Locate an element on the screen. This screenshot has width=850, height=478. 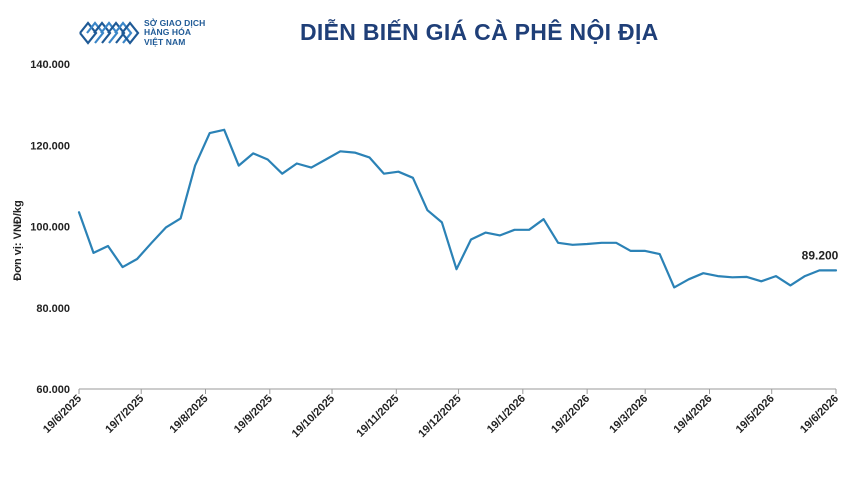
sogiaodich-hanghoa-logo-icon is located at coordinates (109, 33).